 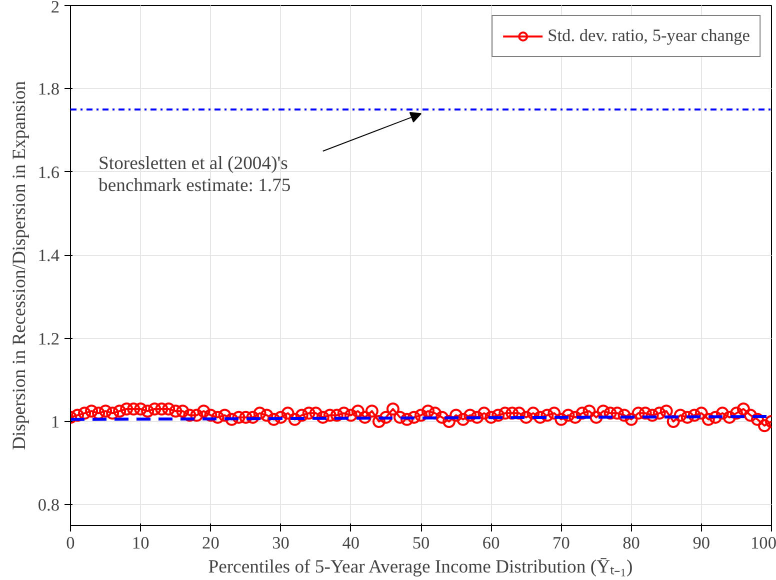 I want to click on y-tick-label: 1.8, so click(x=49, y=89).